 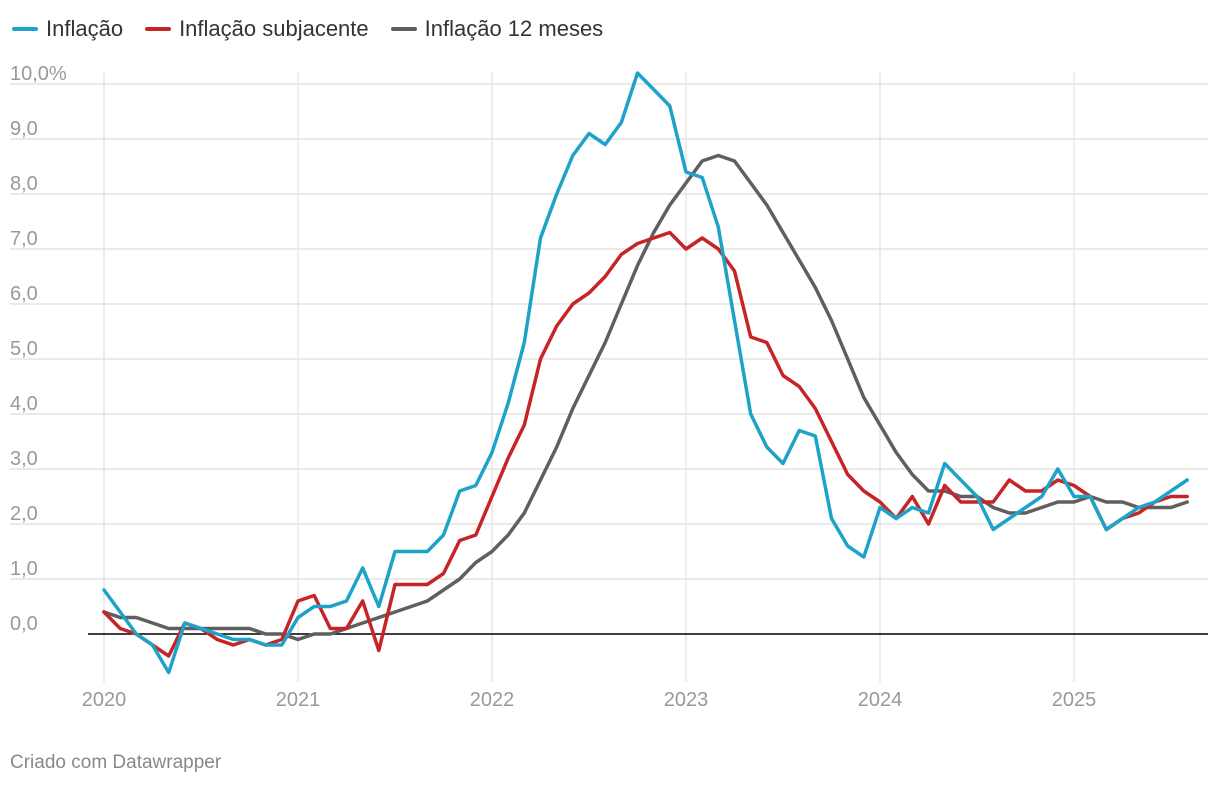 What do you see at coordinates (274, 28) in the screenshot?
I see `legend-label-inflacao-subjacente: Inflação subjacente` at bounding box center [274, 28].